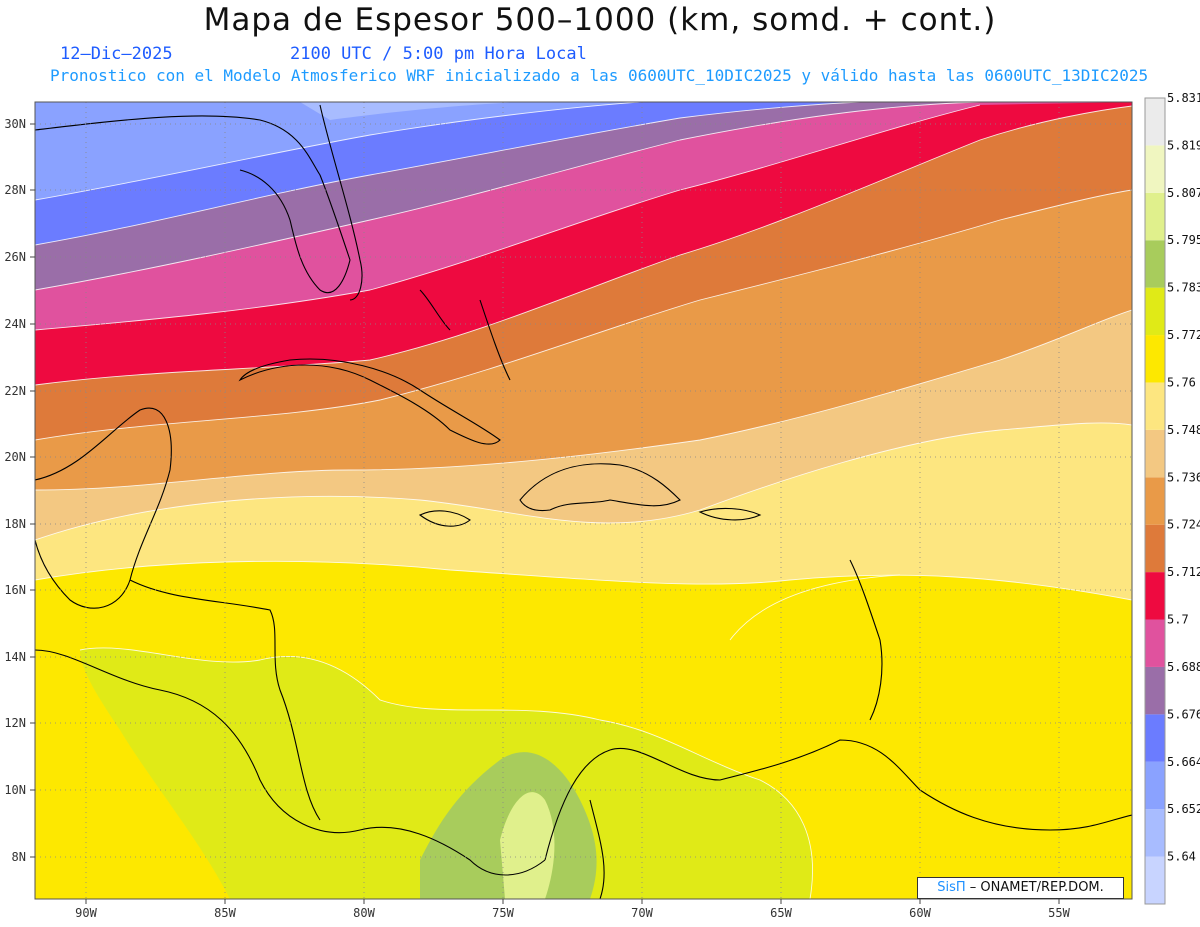  Describe the element at coordinates (1178, 620) in the screenshot. I see `colorbar-label: 5.7` at that location.